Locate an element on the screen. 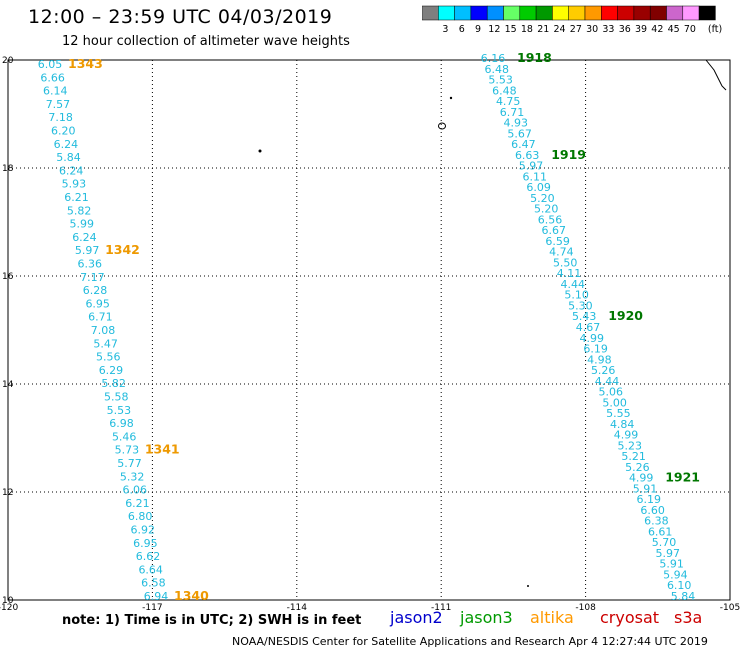  colorbar-tick-label: 27 is located at coordinates (576, 29).